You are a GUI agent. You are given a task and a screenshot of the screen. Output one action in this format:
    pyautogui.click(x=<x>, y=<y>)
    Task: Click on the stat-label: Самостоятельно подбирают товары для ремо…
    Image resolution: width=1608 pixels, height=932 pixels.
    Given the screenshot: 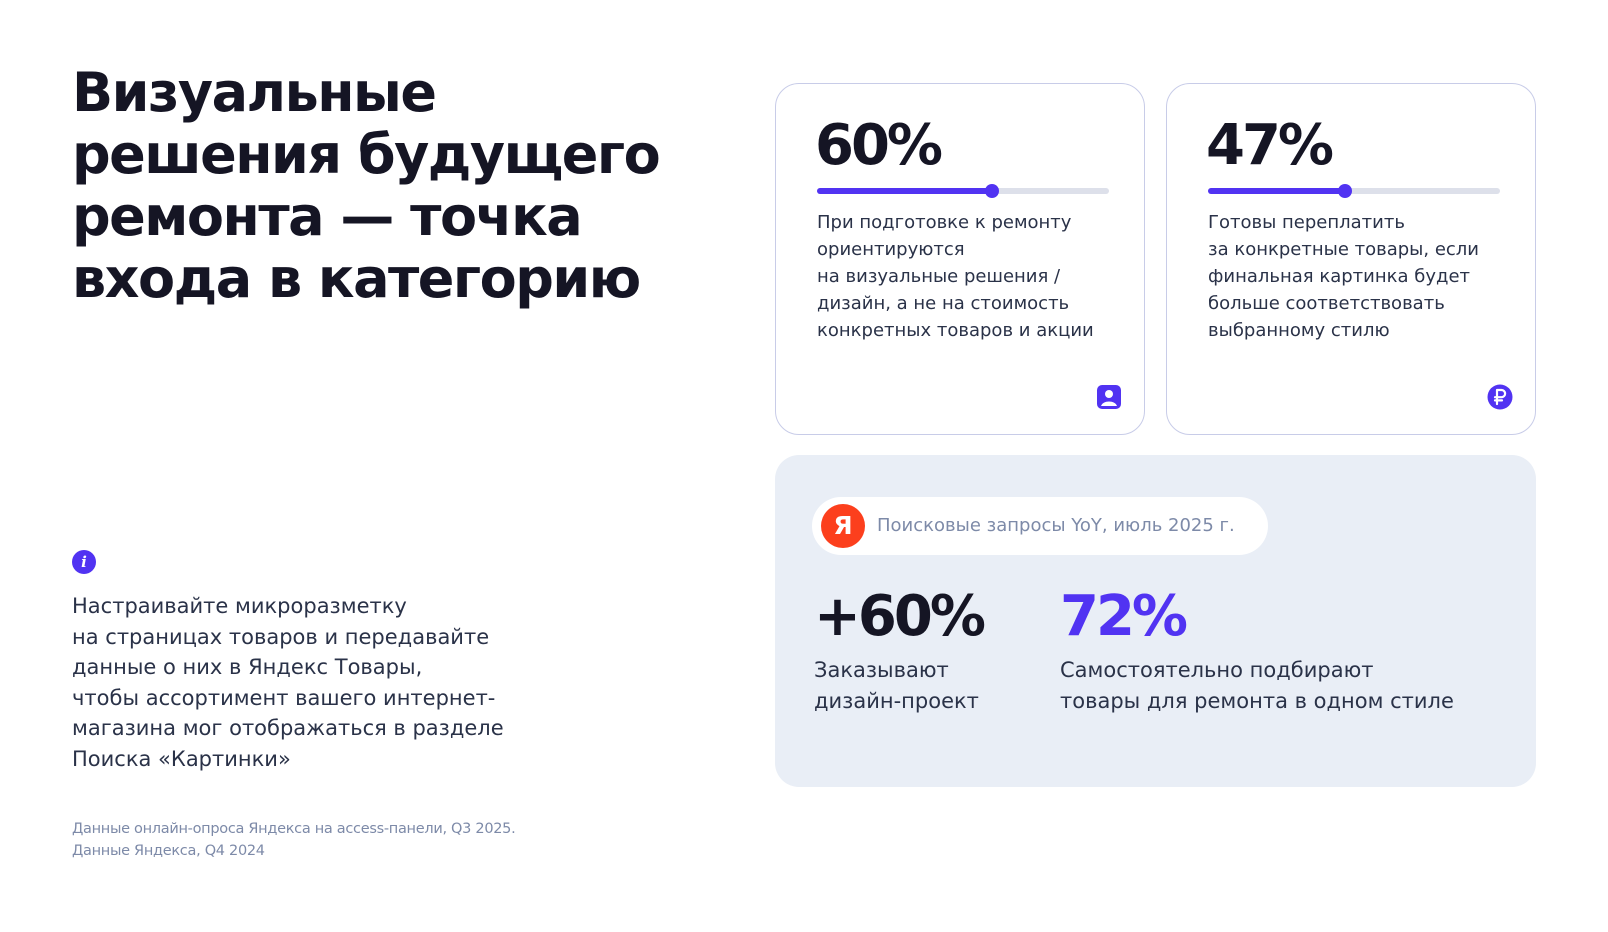 What is the action you would take?
    pyautogui.click(x=1257, y=685)
    